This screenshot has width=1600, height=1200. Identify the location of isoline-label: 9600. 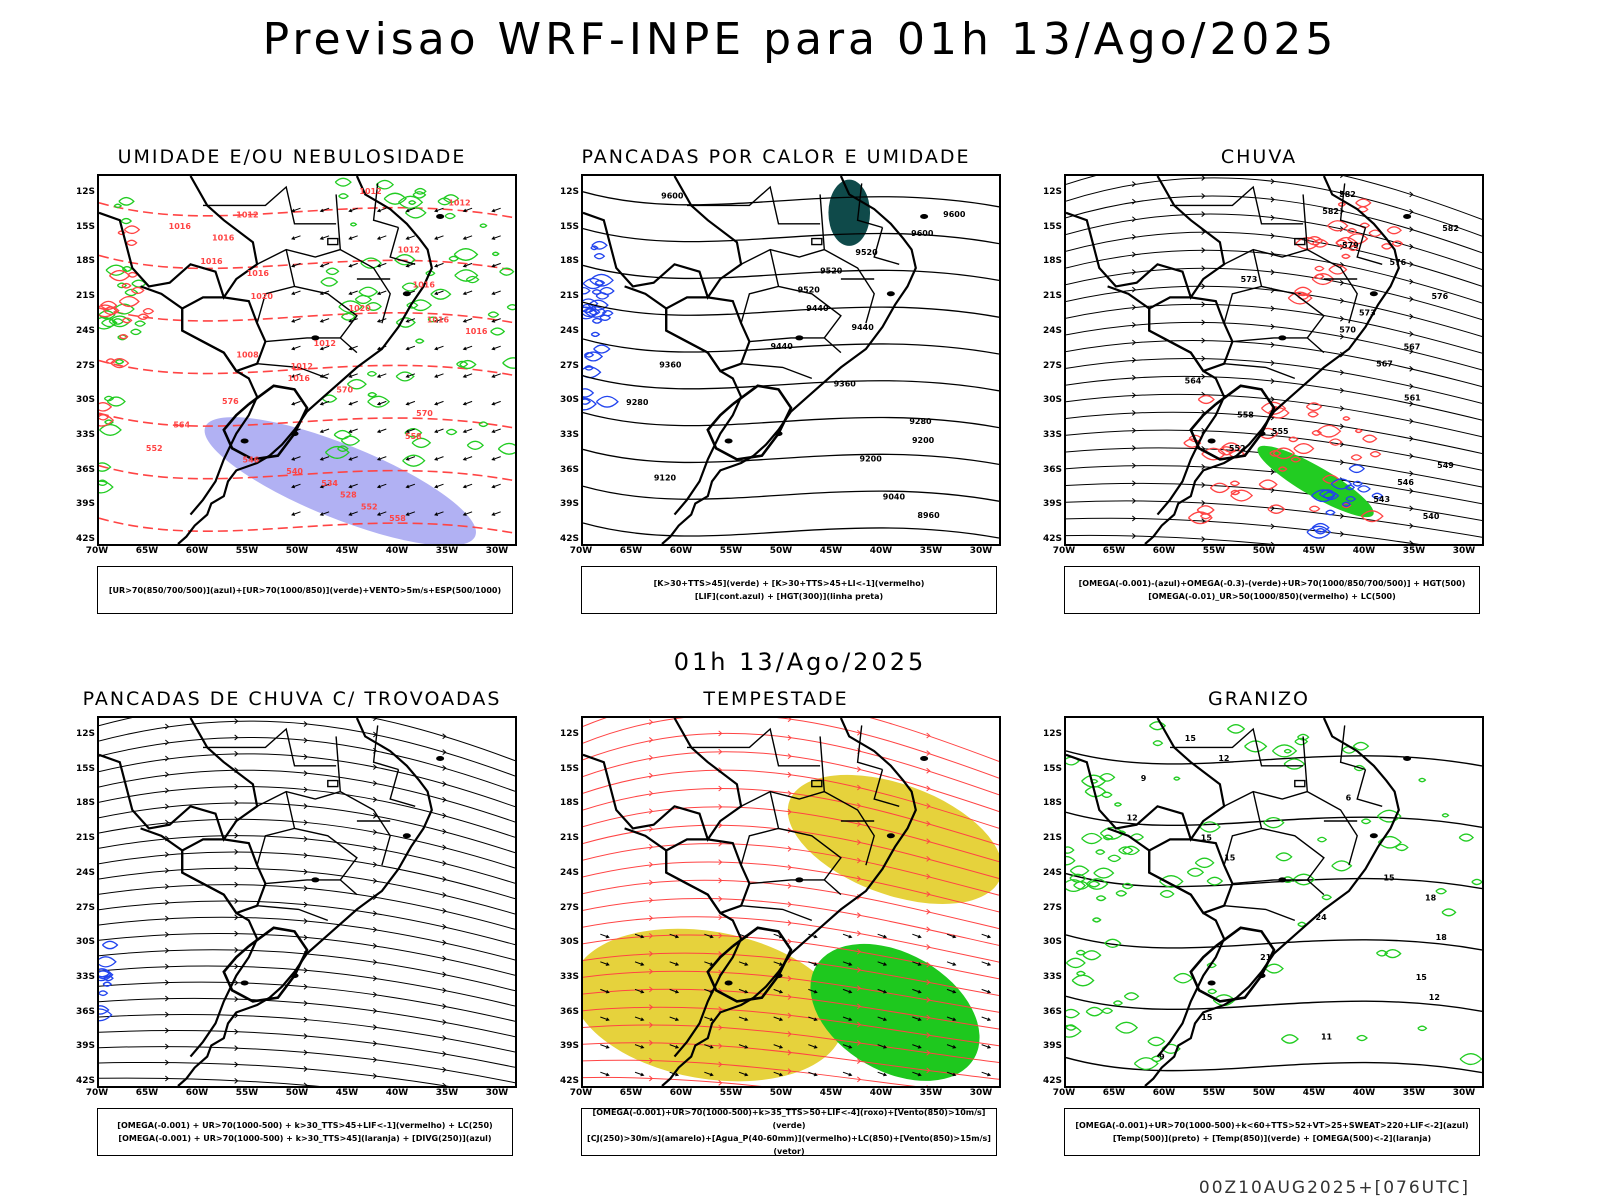
(954, 214).